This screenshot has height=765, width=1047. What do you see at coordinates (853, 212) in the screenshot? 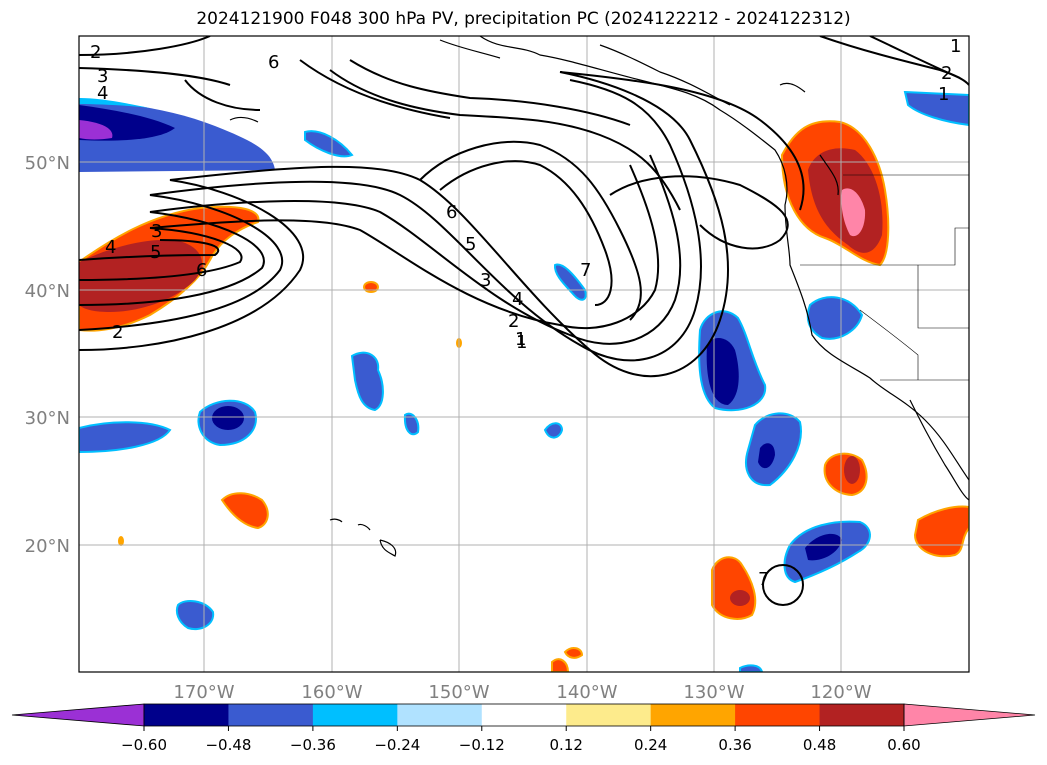
I see `precip-area-pnw-pink` at bounding box center [853, 212].